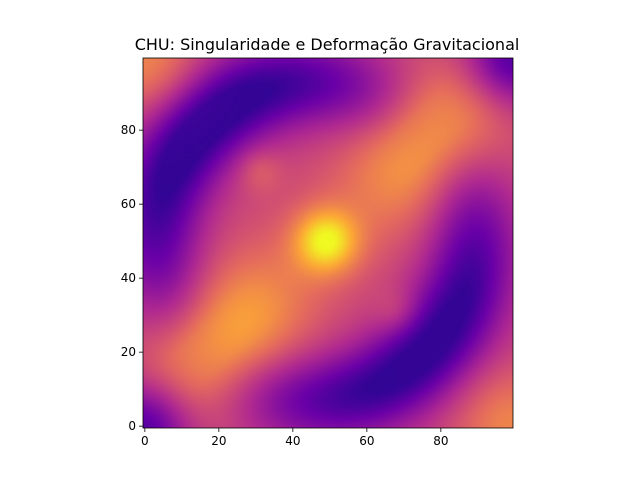  Describe the element at coordinates (132, 426) in the screenshot. I see `y-tick-label: 0` at that location.